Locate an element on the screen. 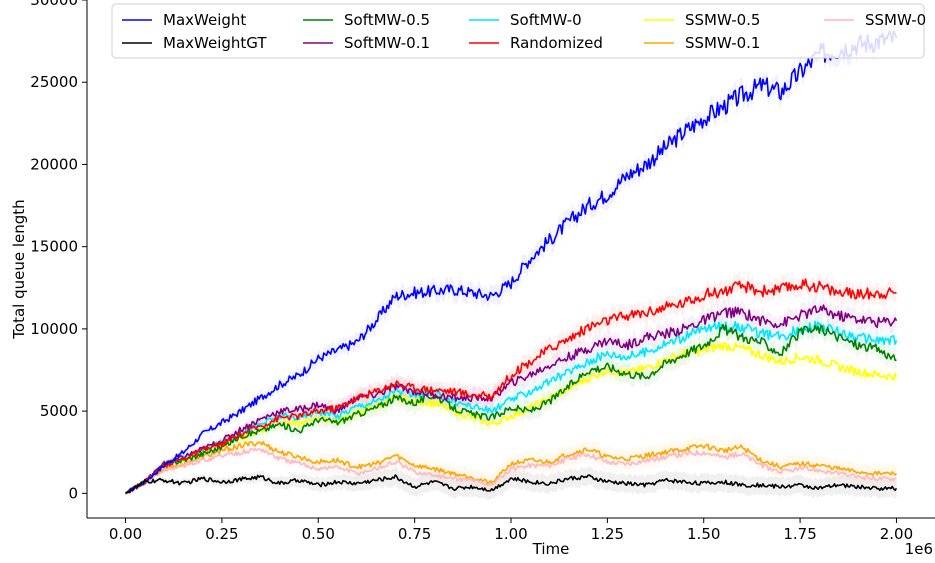 This screenshot has height=563, width=935. x-axis-offset-label: 1e6 is located at coordinates (919, 549).